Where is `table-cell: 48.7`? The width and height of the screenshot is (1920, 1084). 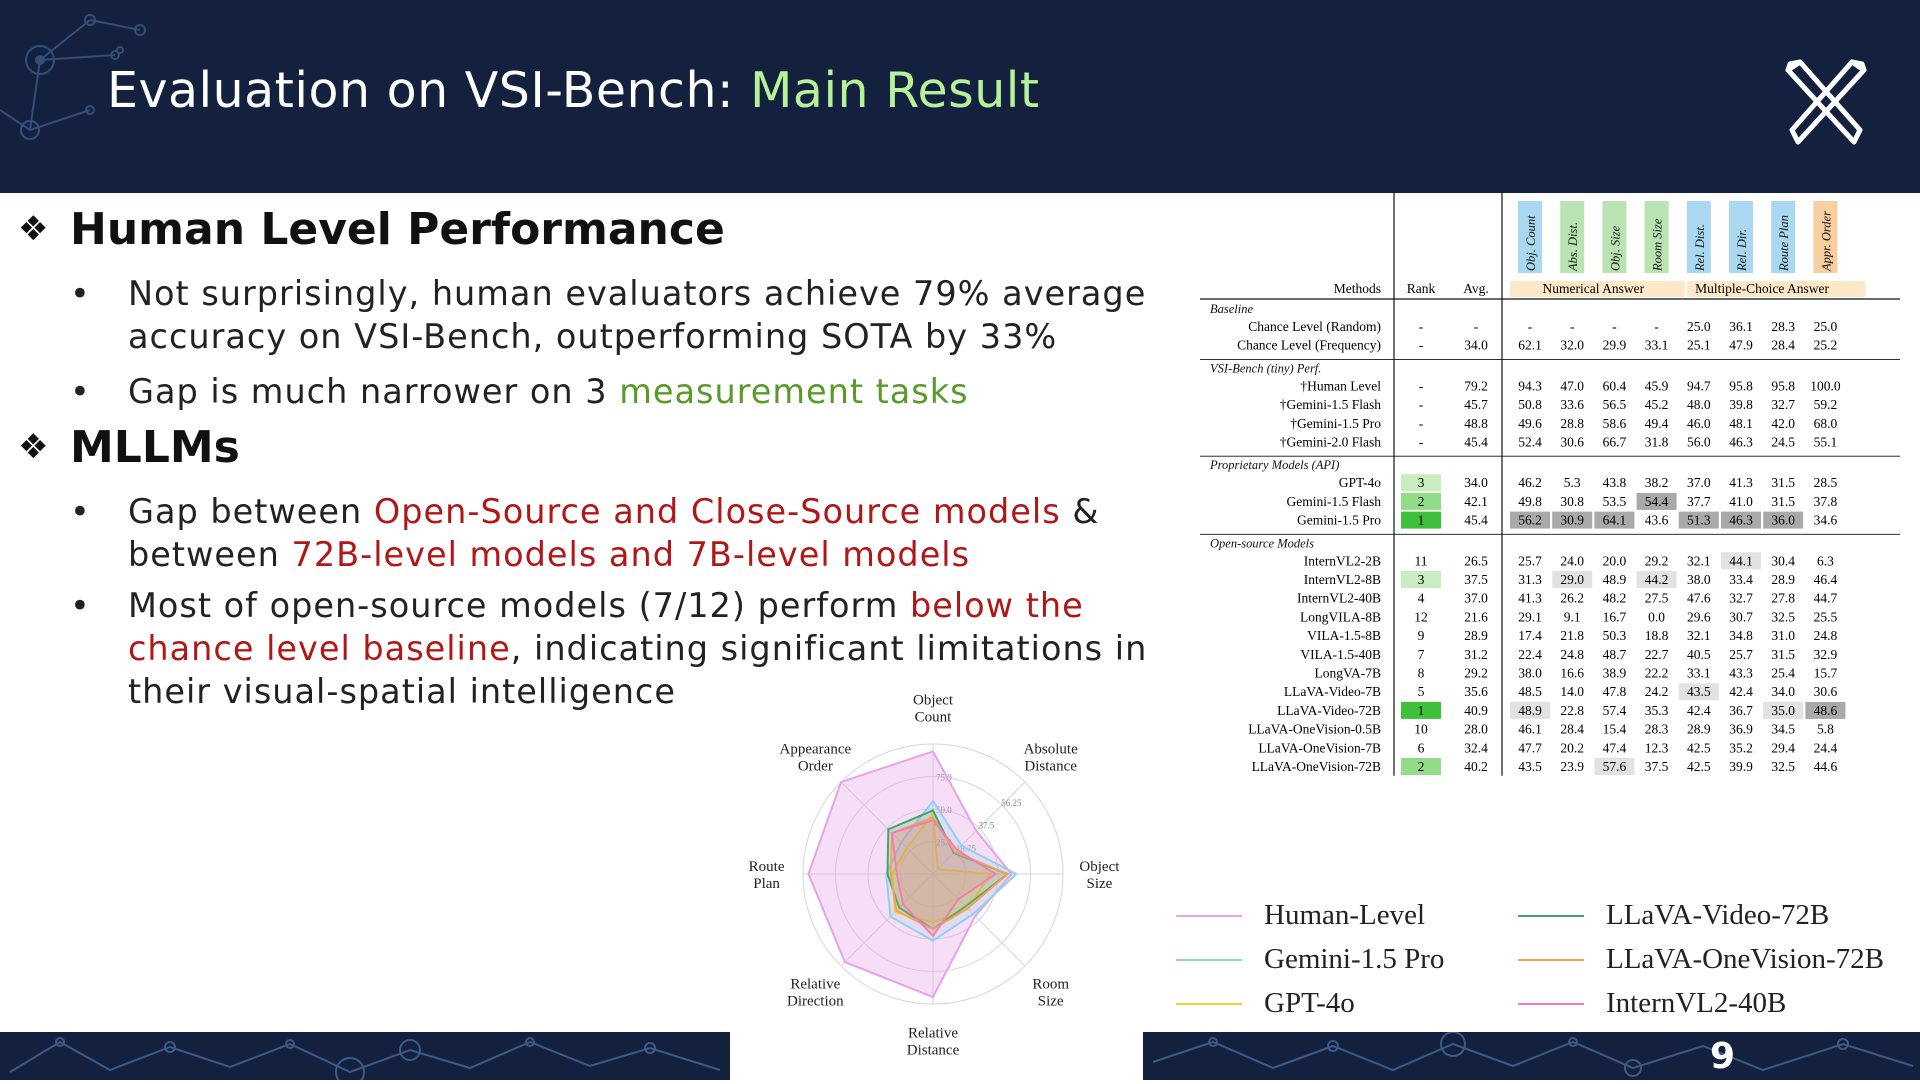
table-cell: 48.7 is located at coordinates (1615, 654).